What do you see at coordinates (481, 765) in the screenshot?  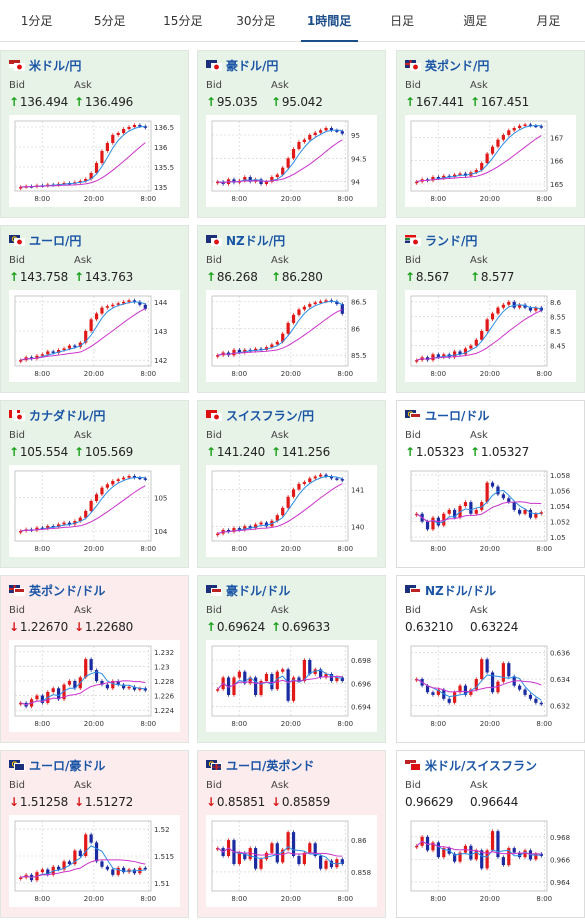 I see `currency-pair-name: 米ドル/スイスフラン` at bounding box center [481, 765].